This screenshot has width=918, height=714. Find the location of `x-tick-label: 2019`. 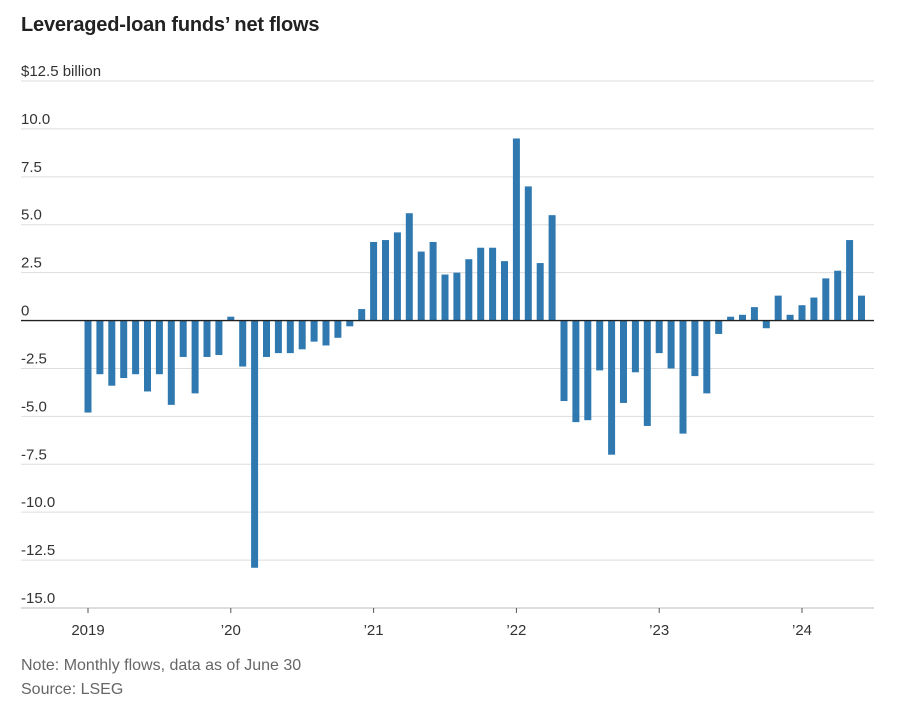

x-tick-label: 2019 is located at coordinates (87, 630).